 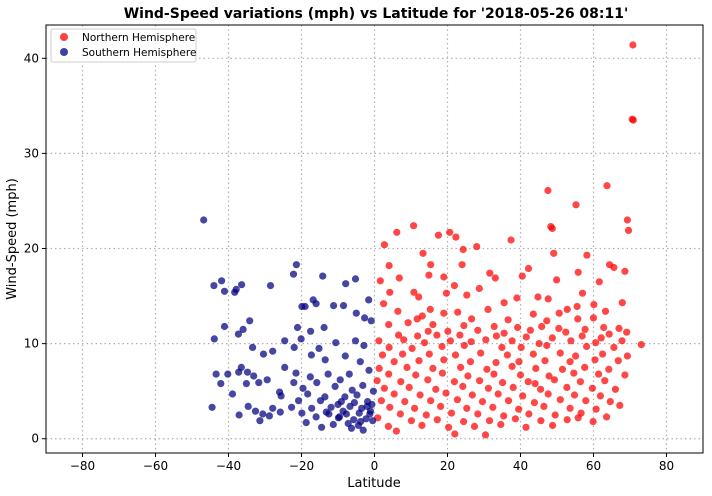 I want to click on x-tick-label: 0, so click(x=375, y=466).